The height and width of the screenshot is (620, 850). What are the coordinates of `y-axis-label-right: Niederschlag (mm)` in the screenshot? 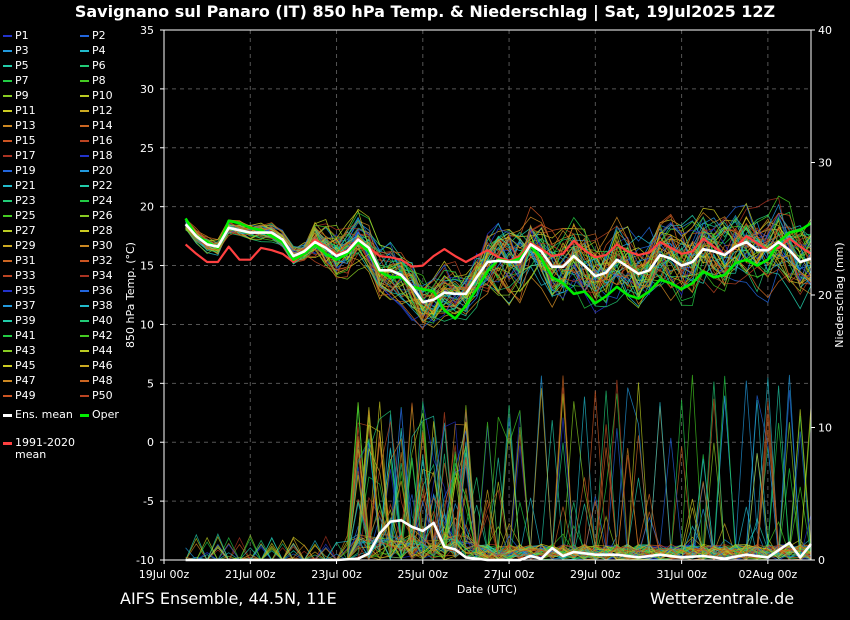 It's located at (839, 294).